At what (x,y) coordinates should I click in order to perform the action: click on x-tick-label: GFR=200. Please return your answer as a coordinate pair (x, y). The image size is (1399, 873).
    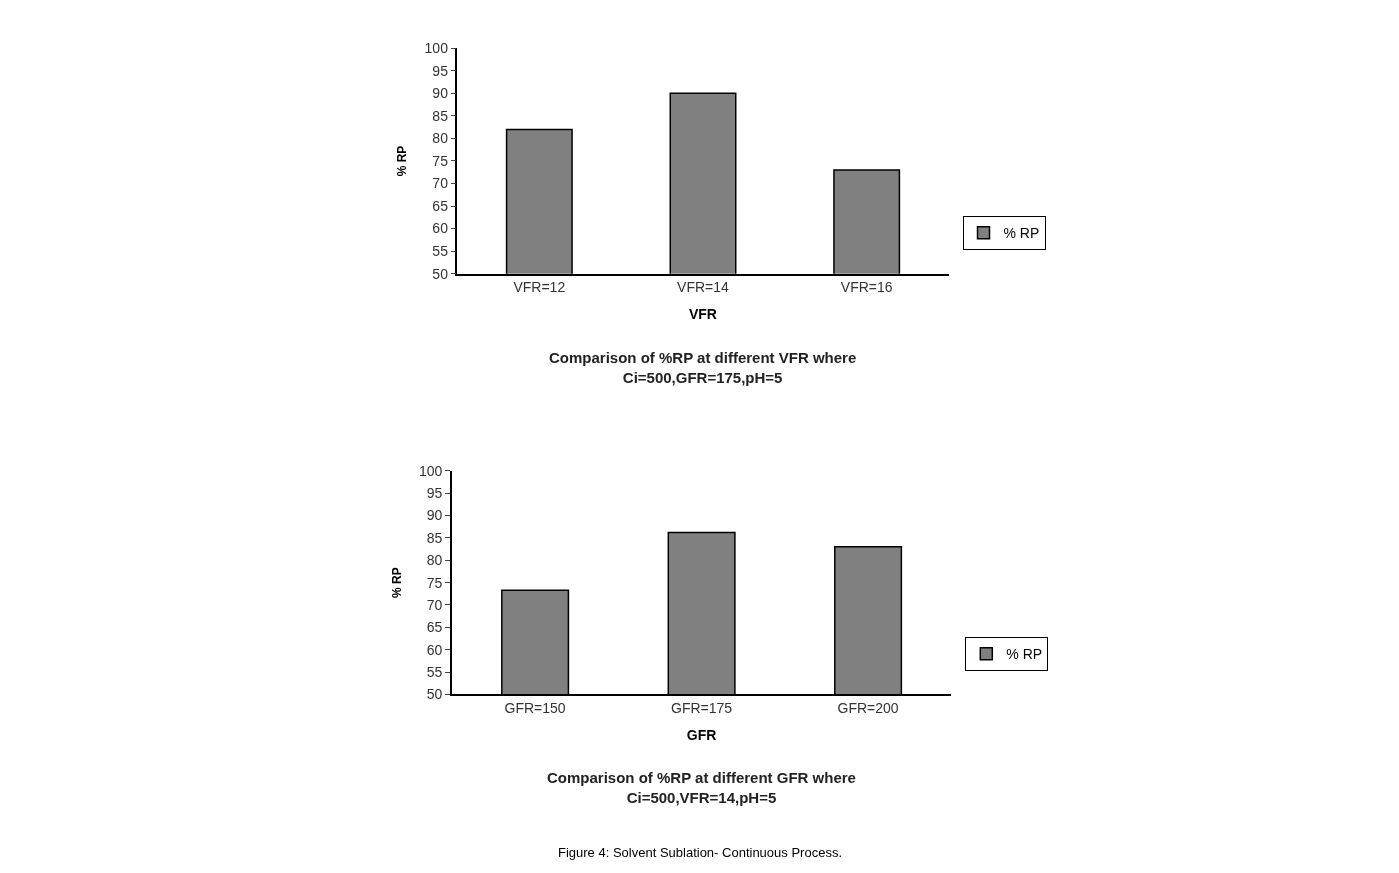
    Looking at the image, I should click on (868, 708).